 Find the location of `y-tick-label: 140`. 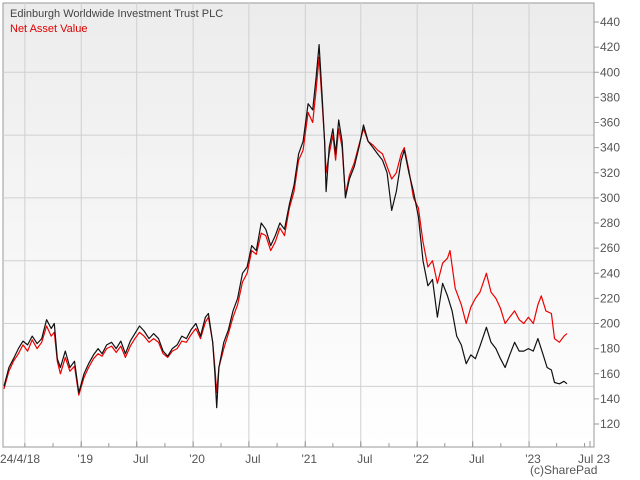

y-tick-label: 140 is located at coordinates (610, 399).